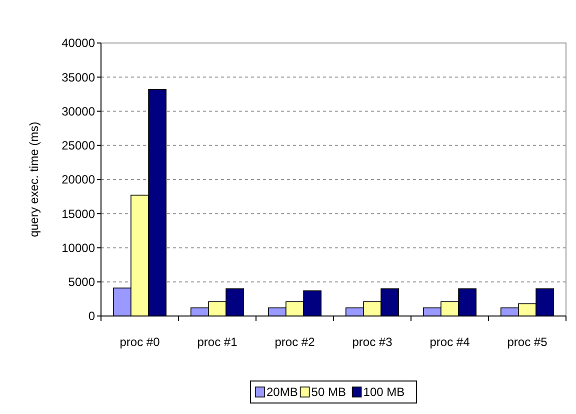 The width and height of the screenshot is (576, 414). Describe the element at coordinates (282, 392) in the screenshot. I see `legend-label: 20MB` at that location.